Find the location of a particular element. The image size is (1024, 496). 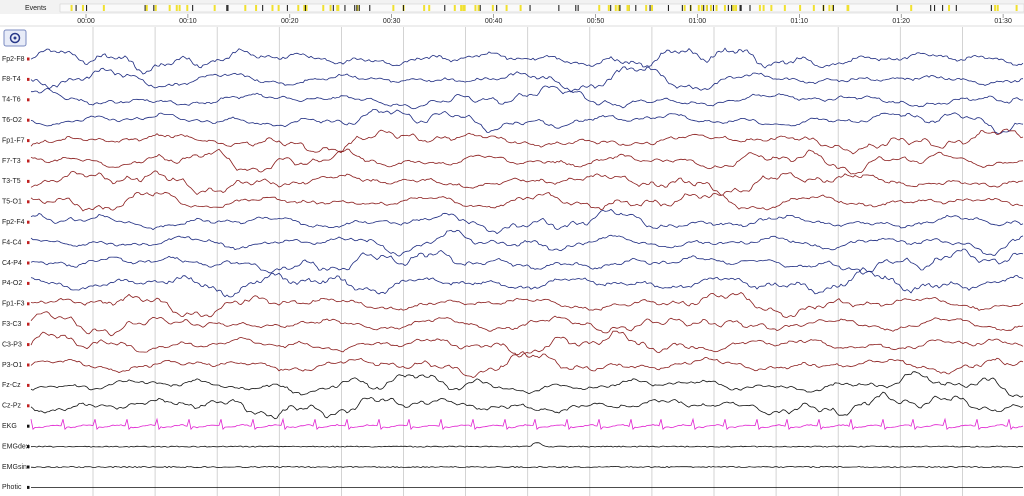

channel-label: Cz-Pz is located at coordinates (12, 406).